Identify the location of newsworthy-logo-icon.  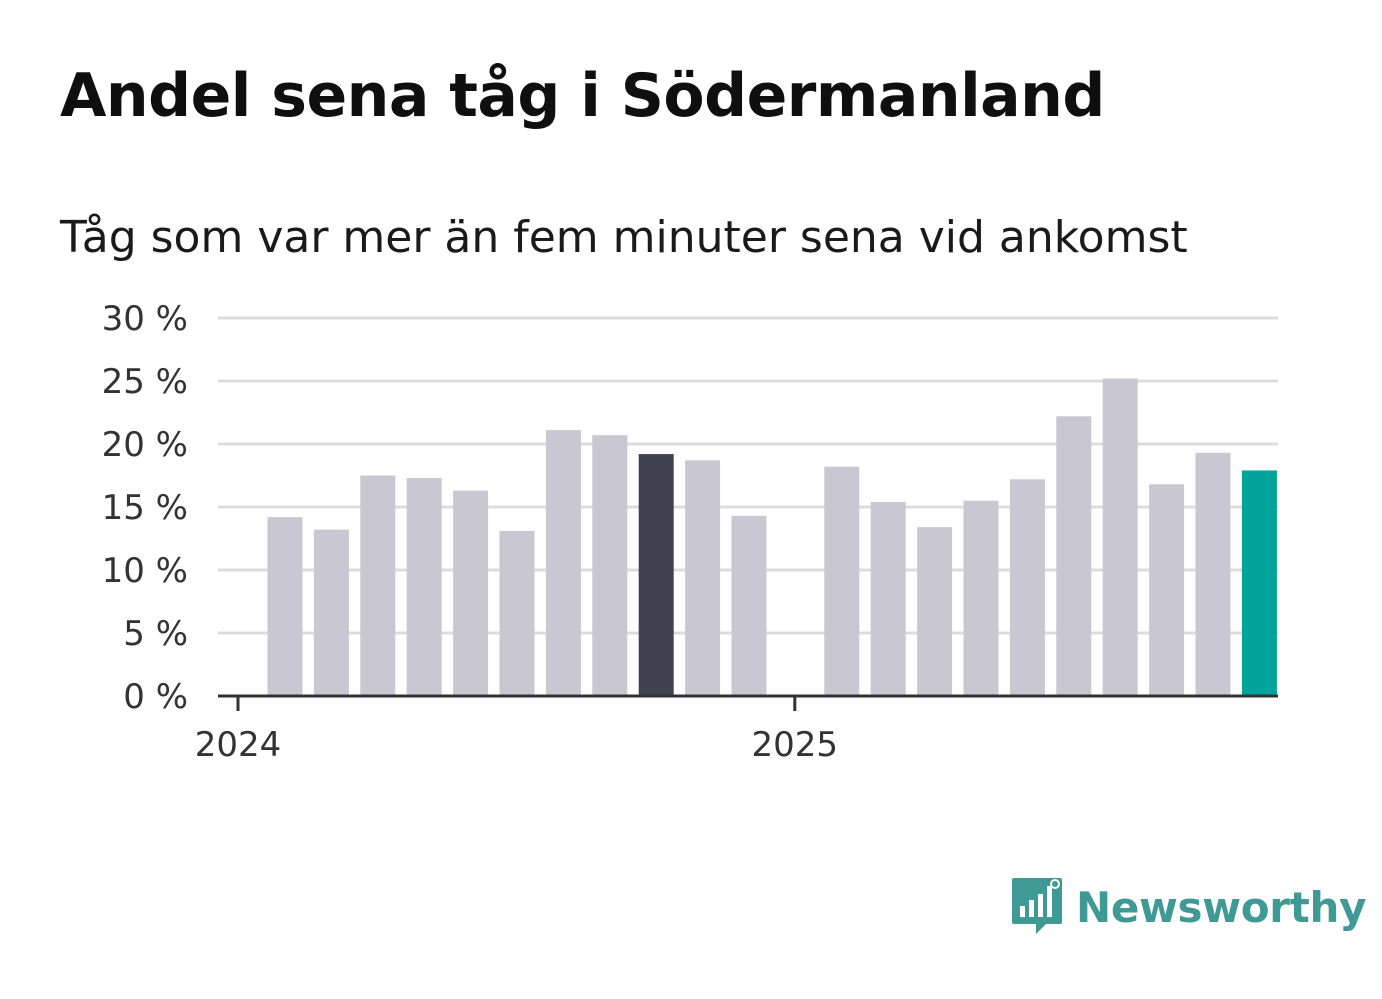
(1037, 906).